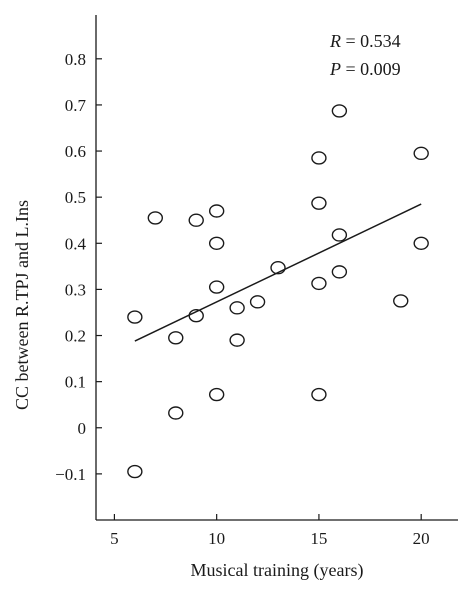 Image resolution: width=474 pixels, height=598 pixels. Describe the element at coordinates (22, 305) in the screenshot. I see `y-axis-title: CC between R.TPJ and L.Ins` at that location.